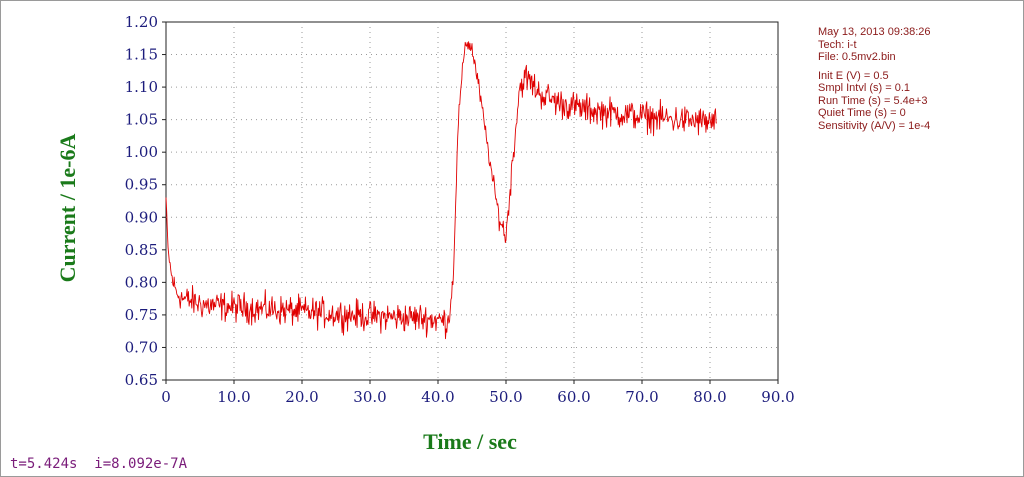 This screenshot has height=477, width=1024. I want to click on y-tick-label: 0.80, so click(141, 282).